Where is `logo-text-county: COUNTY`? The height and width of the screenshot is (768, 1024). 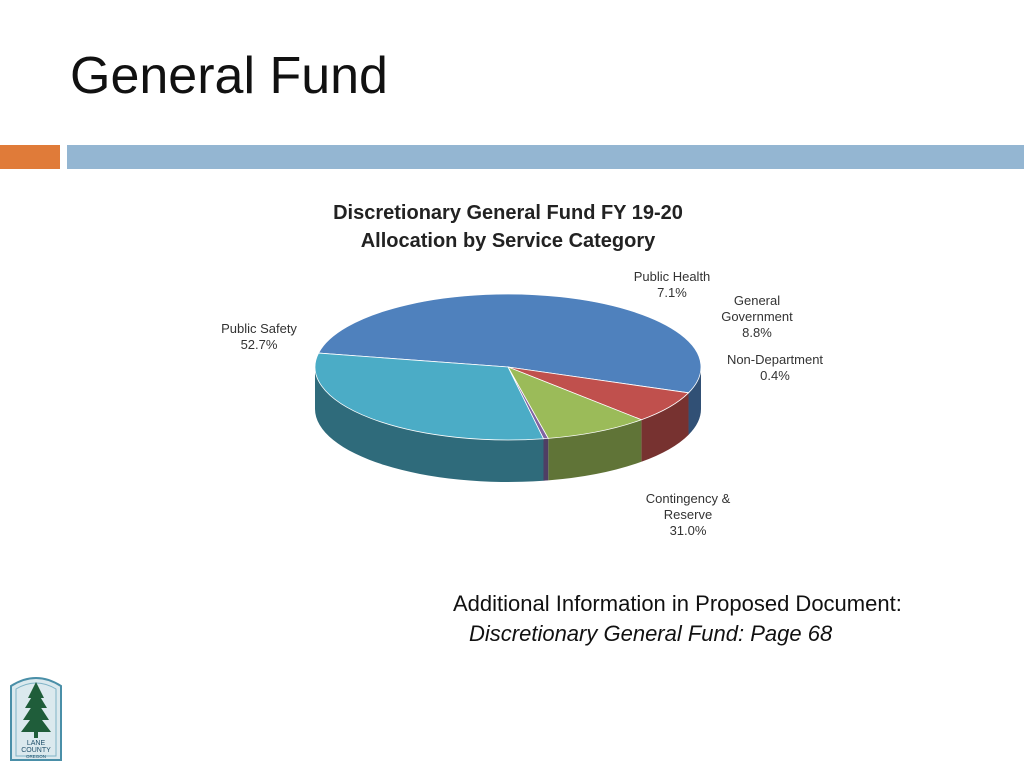 logo-text-county: COUNTY is located at coordinates (36, 750).